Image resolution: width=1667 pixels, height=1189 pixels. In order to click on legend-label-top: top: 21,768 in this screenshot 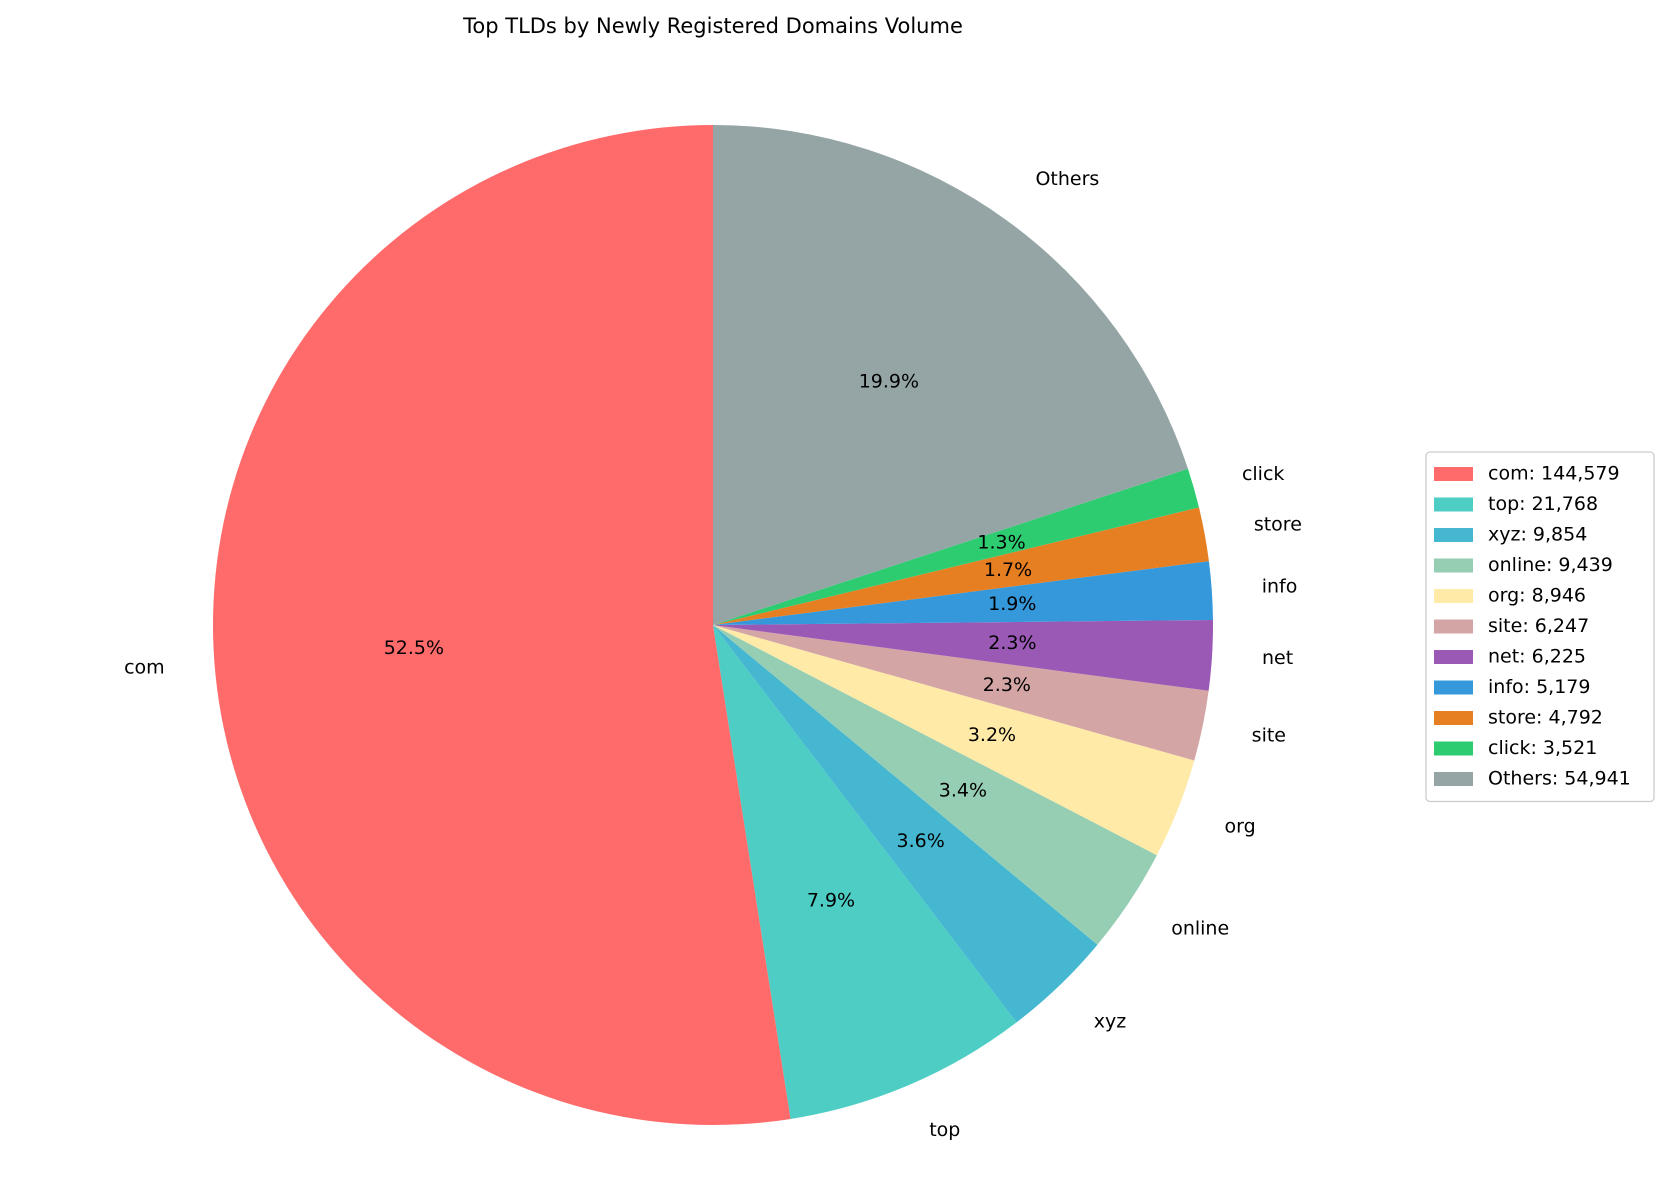, I will do `click(1543, 504)`.